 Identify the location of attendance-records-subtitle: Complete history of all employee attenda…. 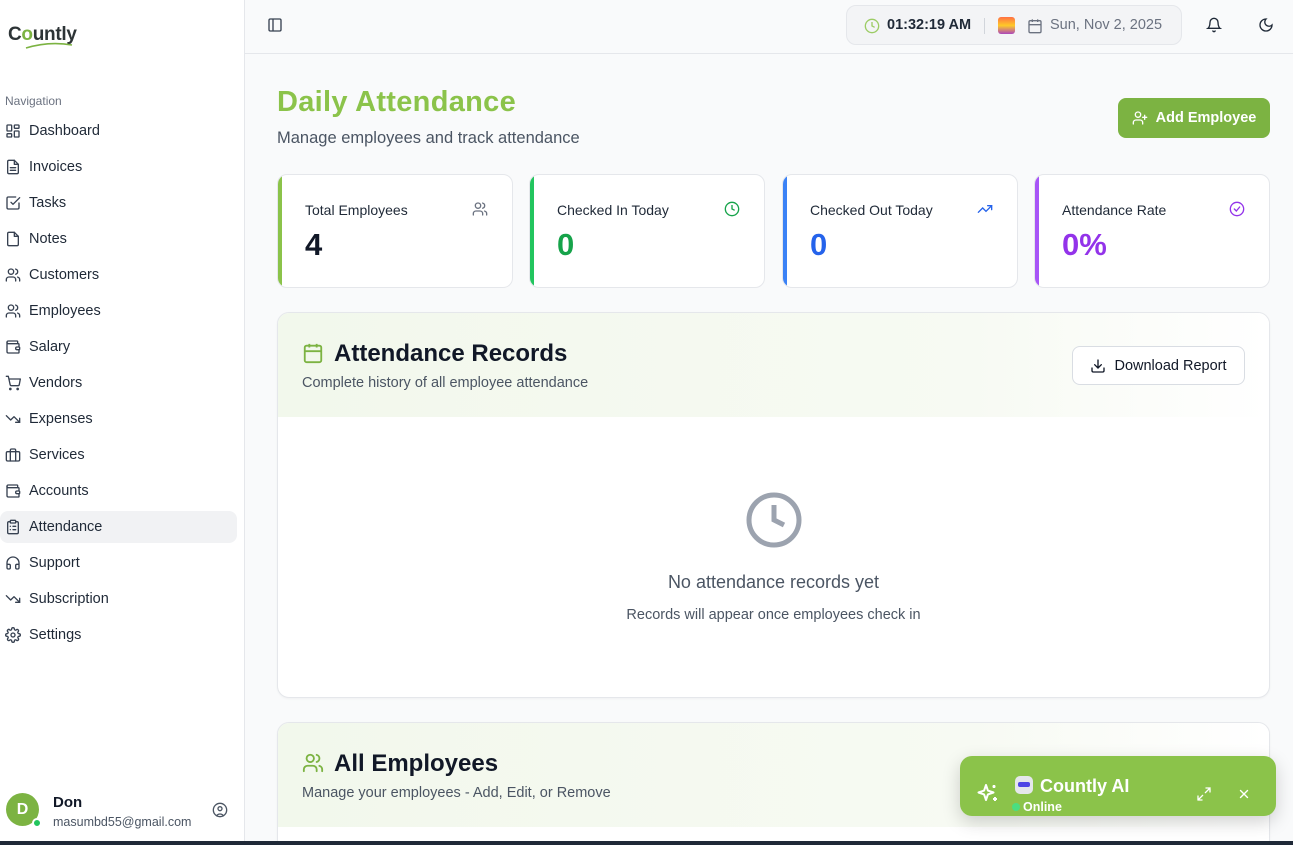
(445, 383).